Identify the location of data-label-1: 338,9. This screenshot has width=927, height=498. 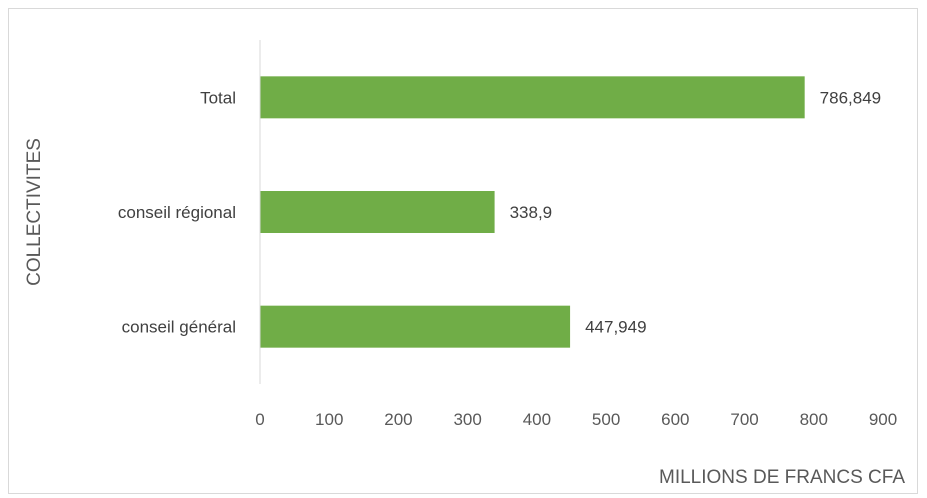
(531, 212).